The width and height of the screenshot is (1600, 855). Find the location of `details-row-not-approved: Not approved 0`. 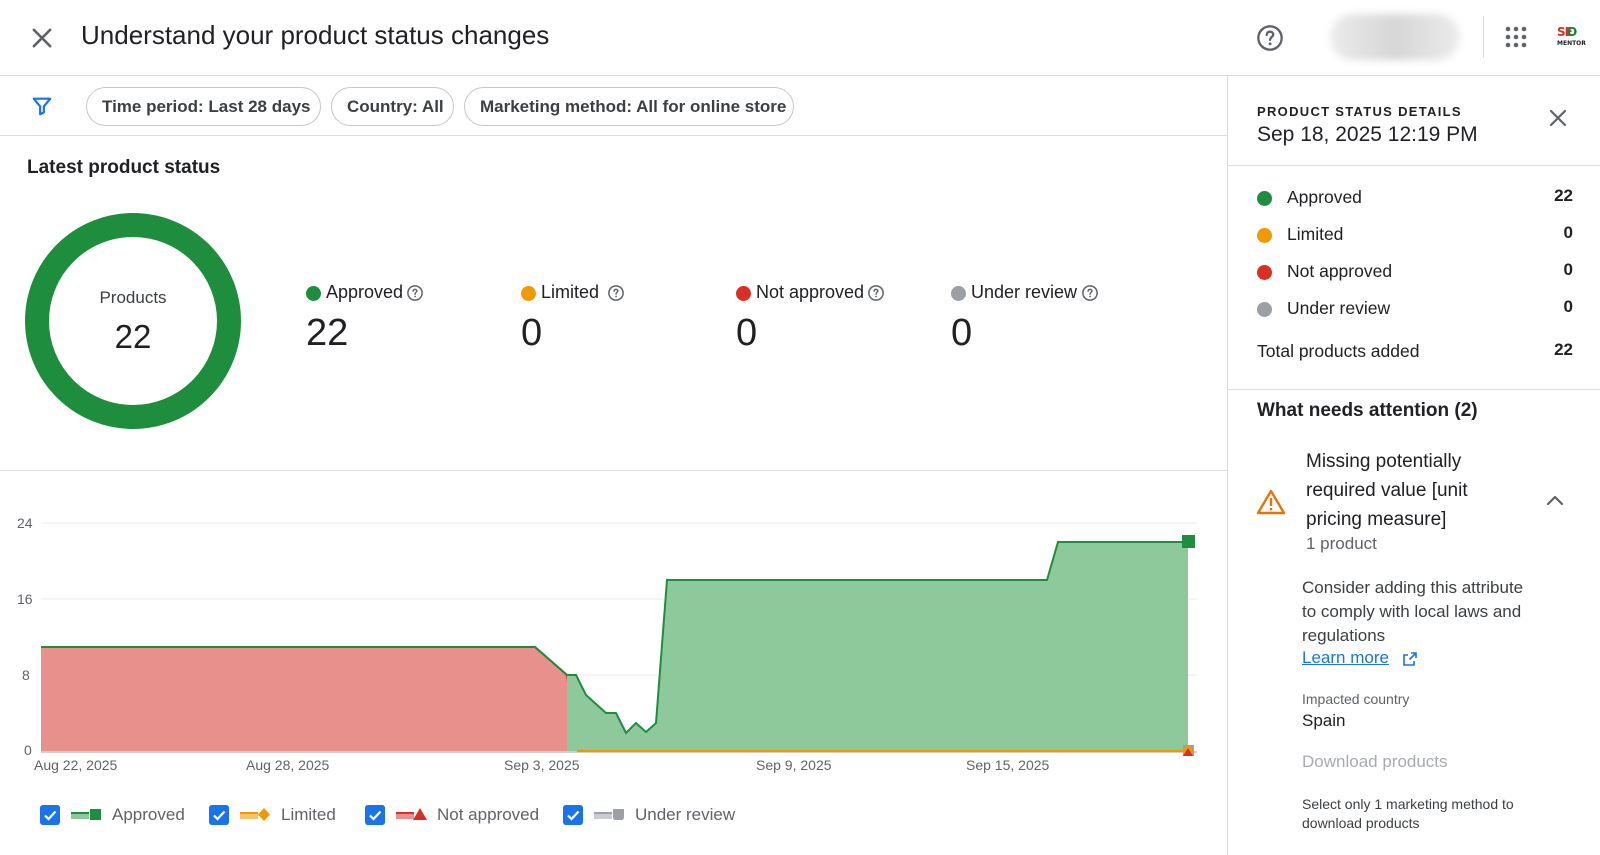

details-row-not-approved: Not approved 0 is located at coordinates (1415, 272).